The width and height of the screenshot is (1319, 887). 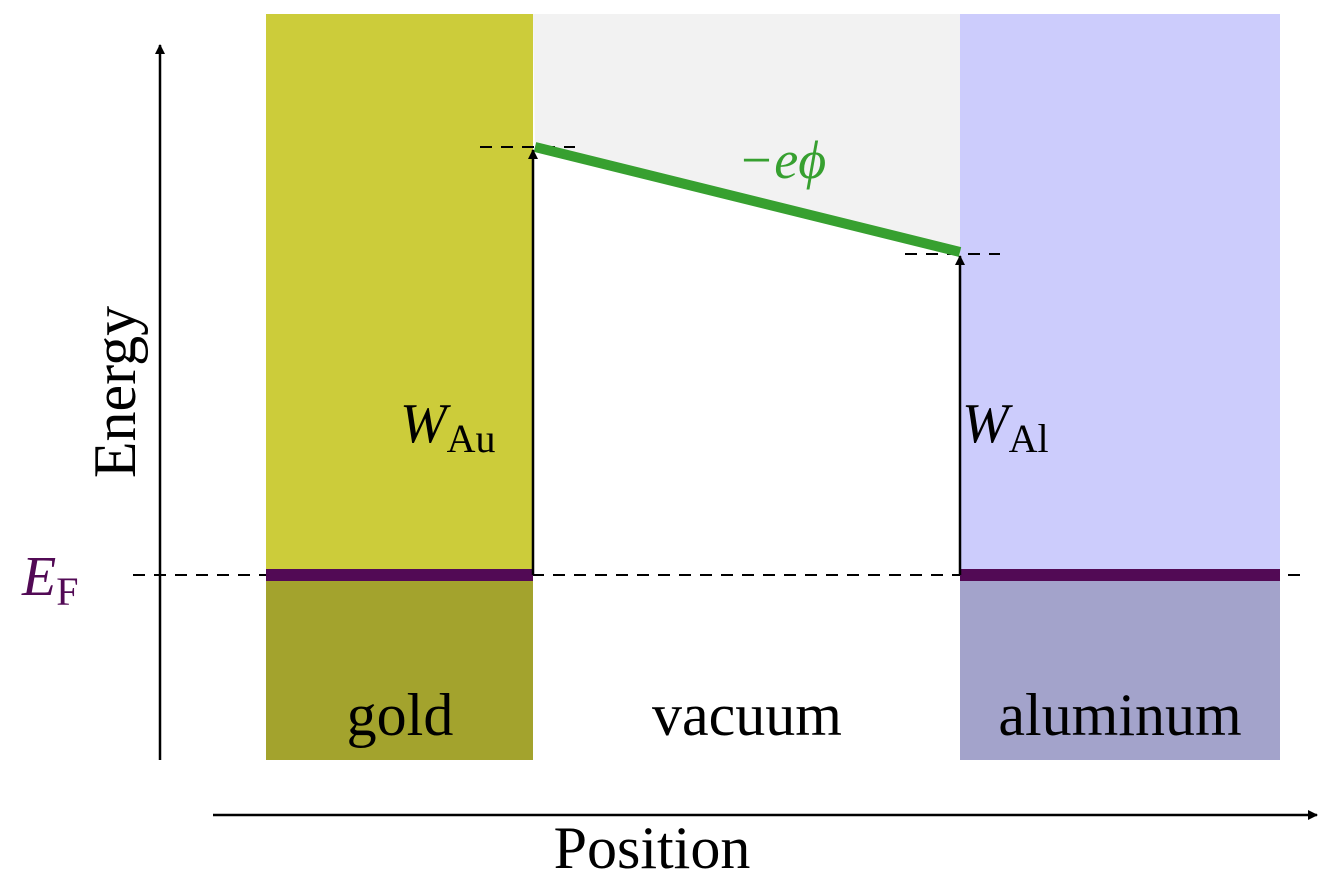 What do you see at coordinates (471, 438) in the screenshot?
I see `work-subscript: Au` at bounding box center [471, 438].